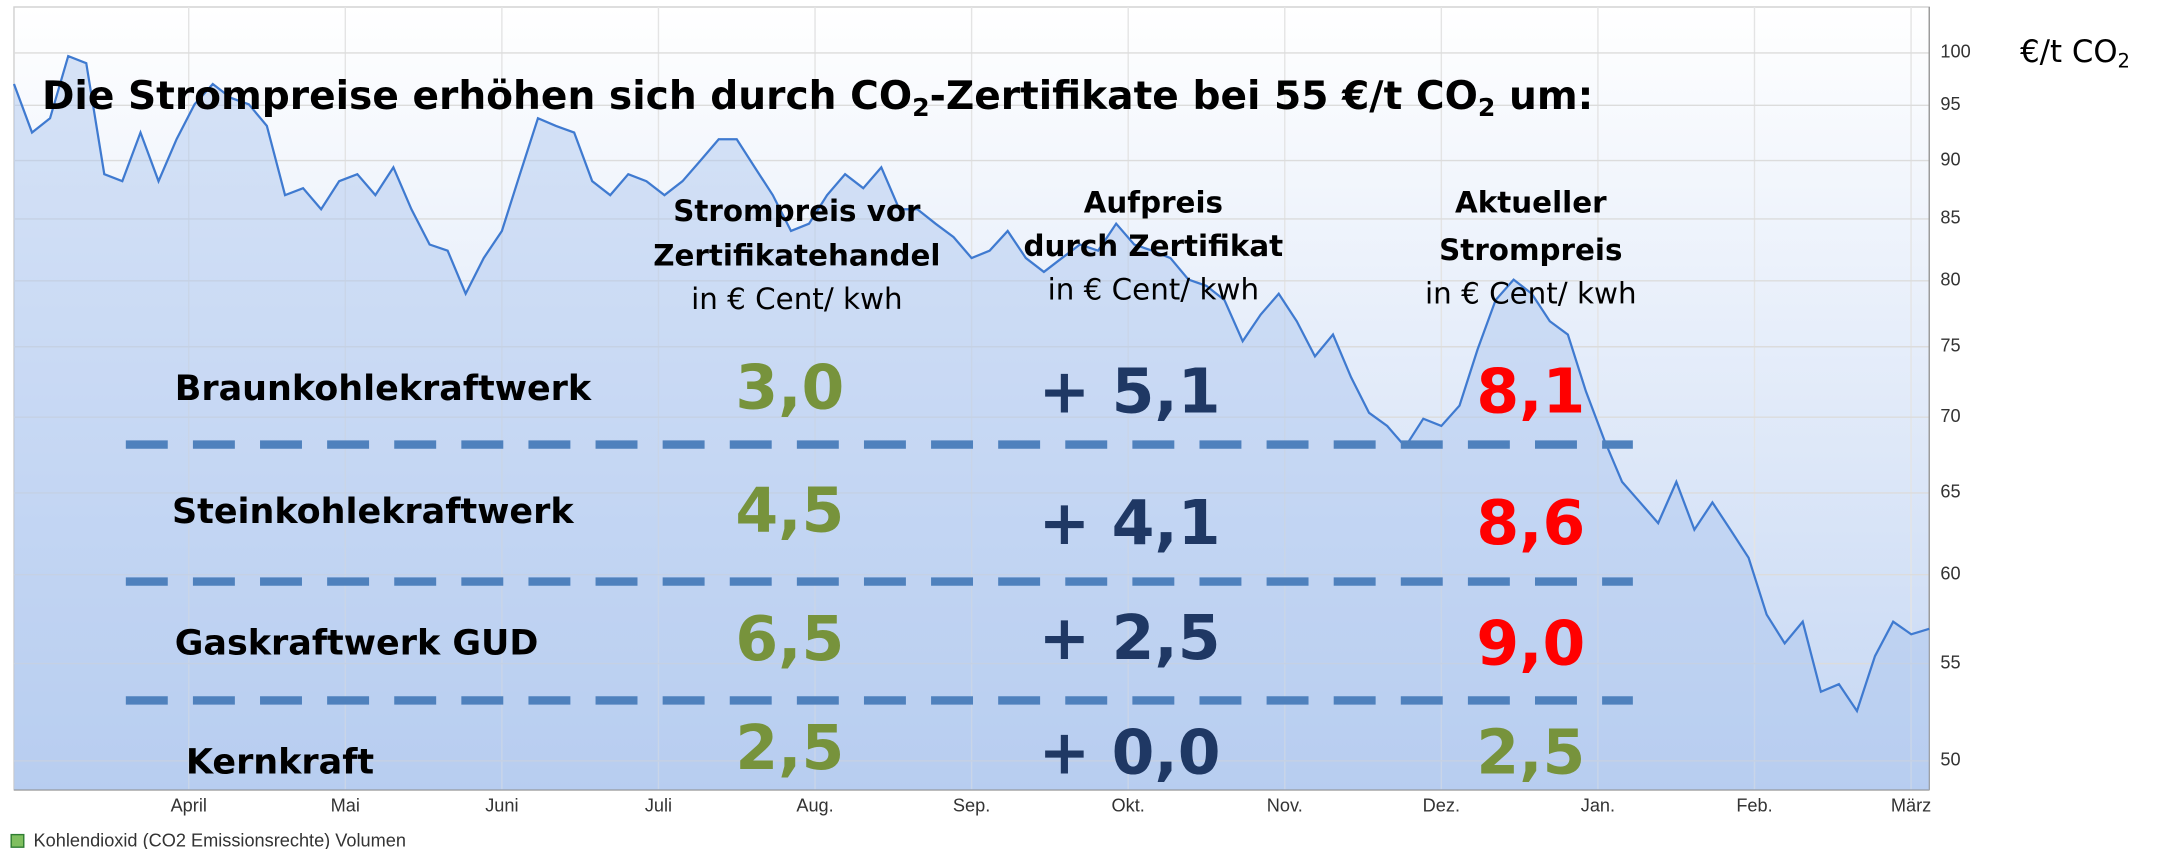 The width and height of the screenshot is (2167, 849). Describe the element at coordinates (1544, 95) in the screenshot. I see `title-part: um:` at that location.